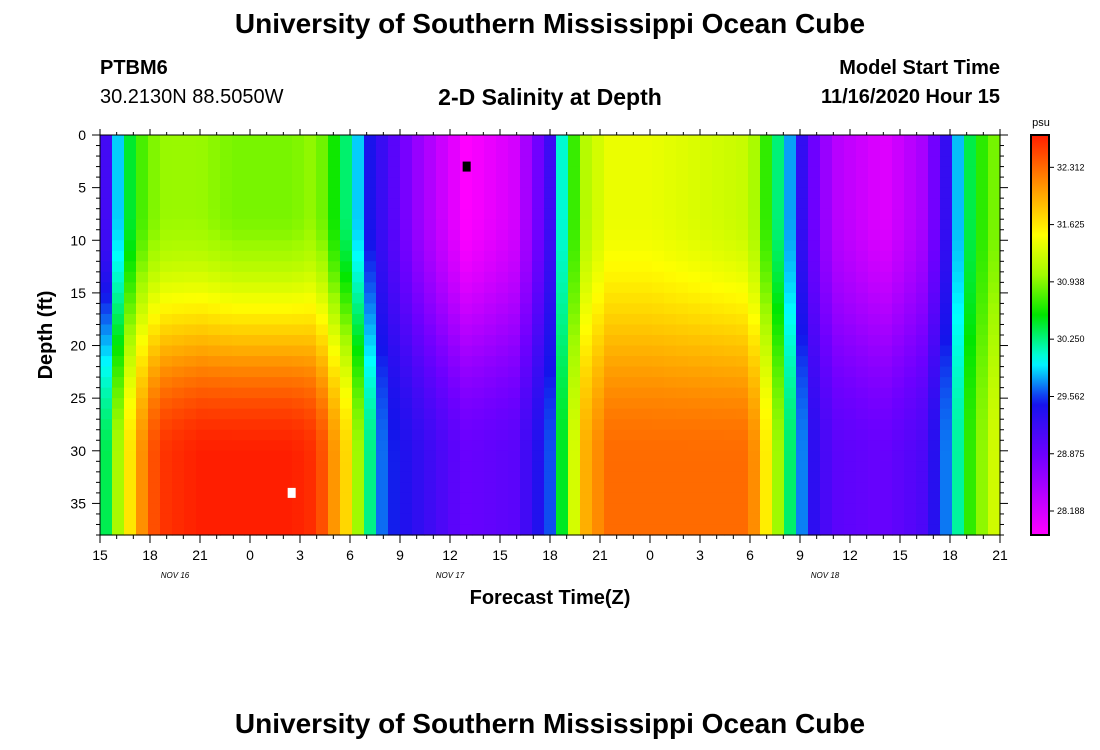  Describe the element at coordinates (1071, 167) in the screenshot. I see `colorbar-tick-label: 32.312` at that location.